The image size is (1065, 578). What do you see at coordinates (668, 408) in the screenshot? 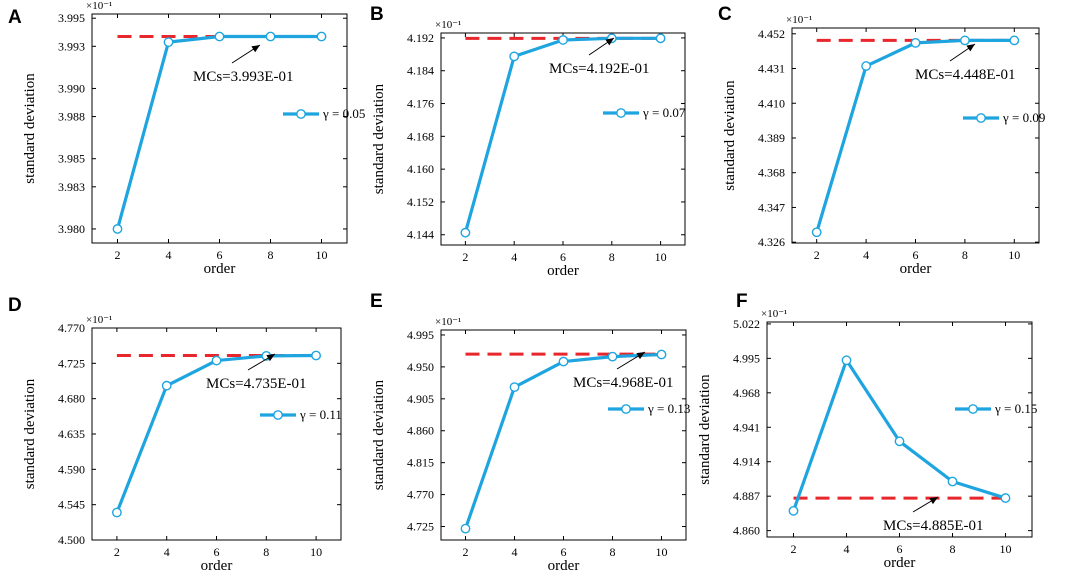
I see `legend-label: γ = 0.13` at bounding box center [668, 408].